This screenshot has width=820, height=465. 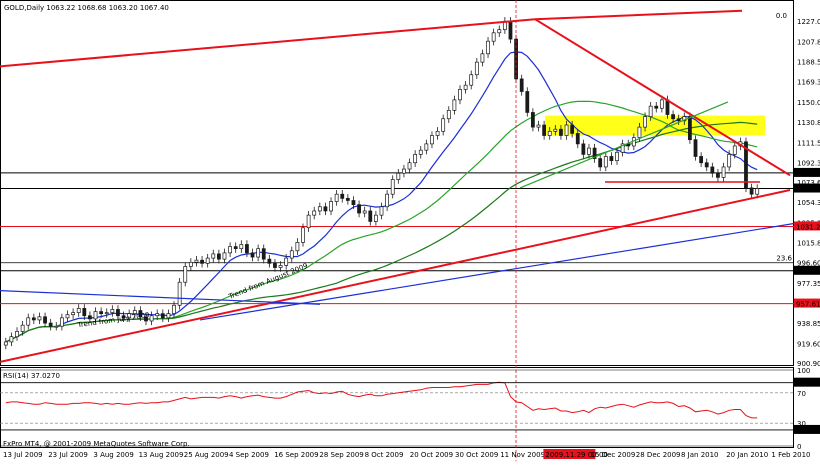 What do you see at coordinates (801, 394) in the screenshot?
I see `rsi-tick-label: 70` at bounding box center [801, 394].